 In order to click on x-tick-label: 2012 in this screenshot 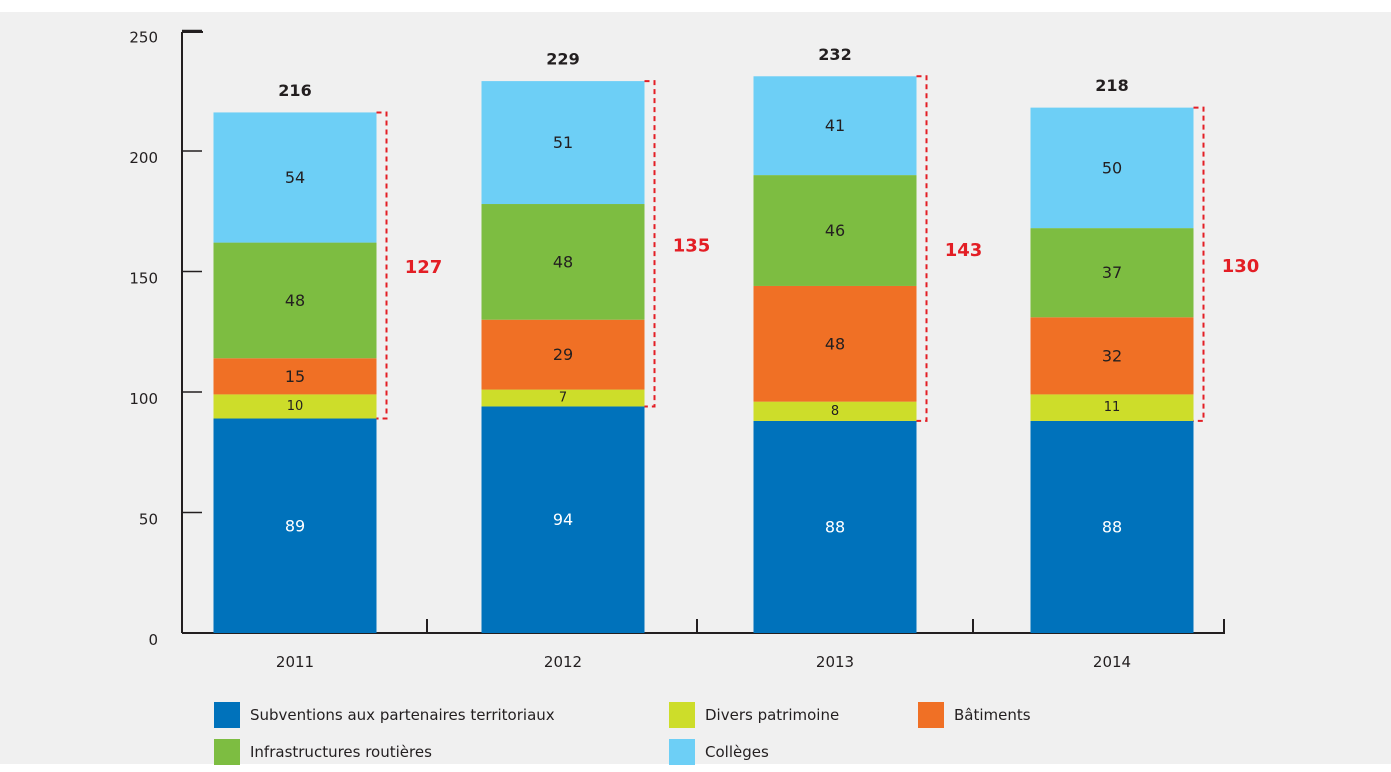, I will do `click(563, 662)`.